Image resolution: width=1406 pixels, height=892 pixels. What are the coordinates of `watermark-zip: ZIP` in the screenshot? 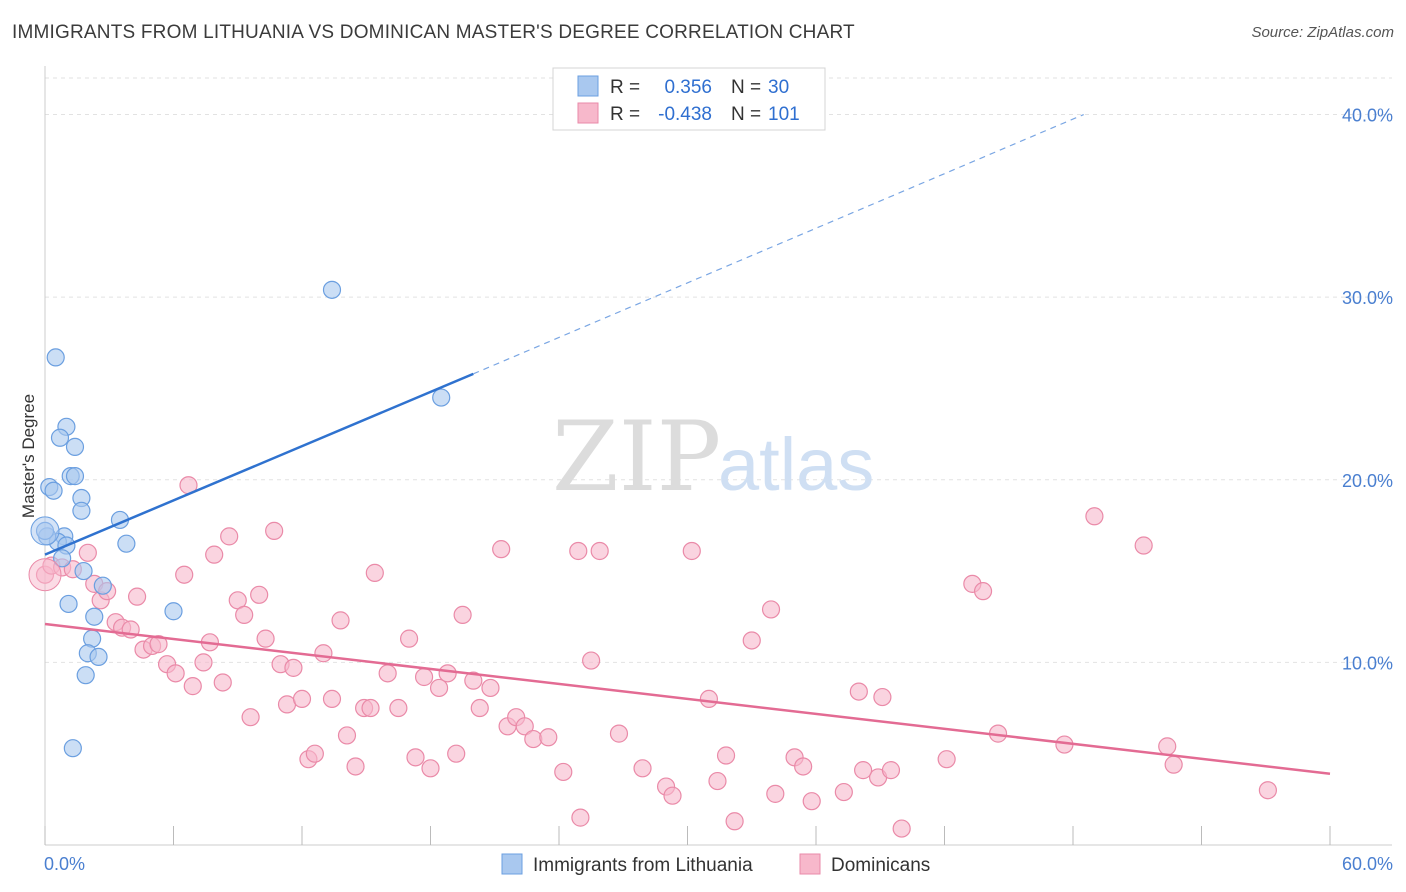 It's located at (636, 457).